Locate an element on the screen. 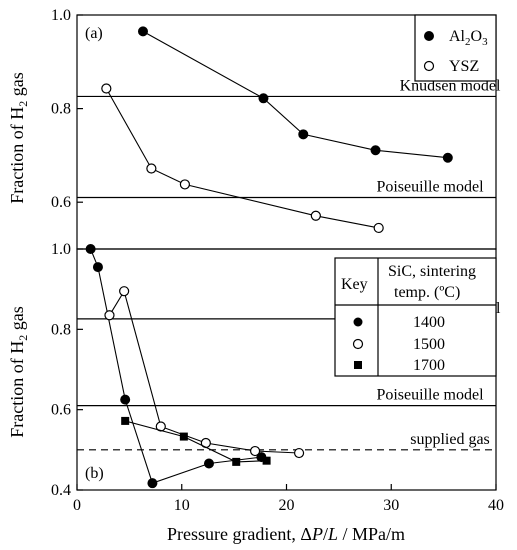  legend-b-label-1500: 1500 is located at coordinates (429, 344).